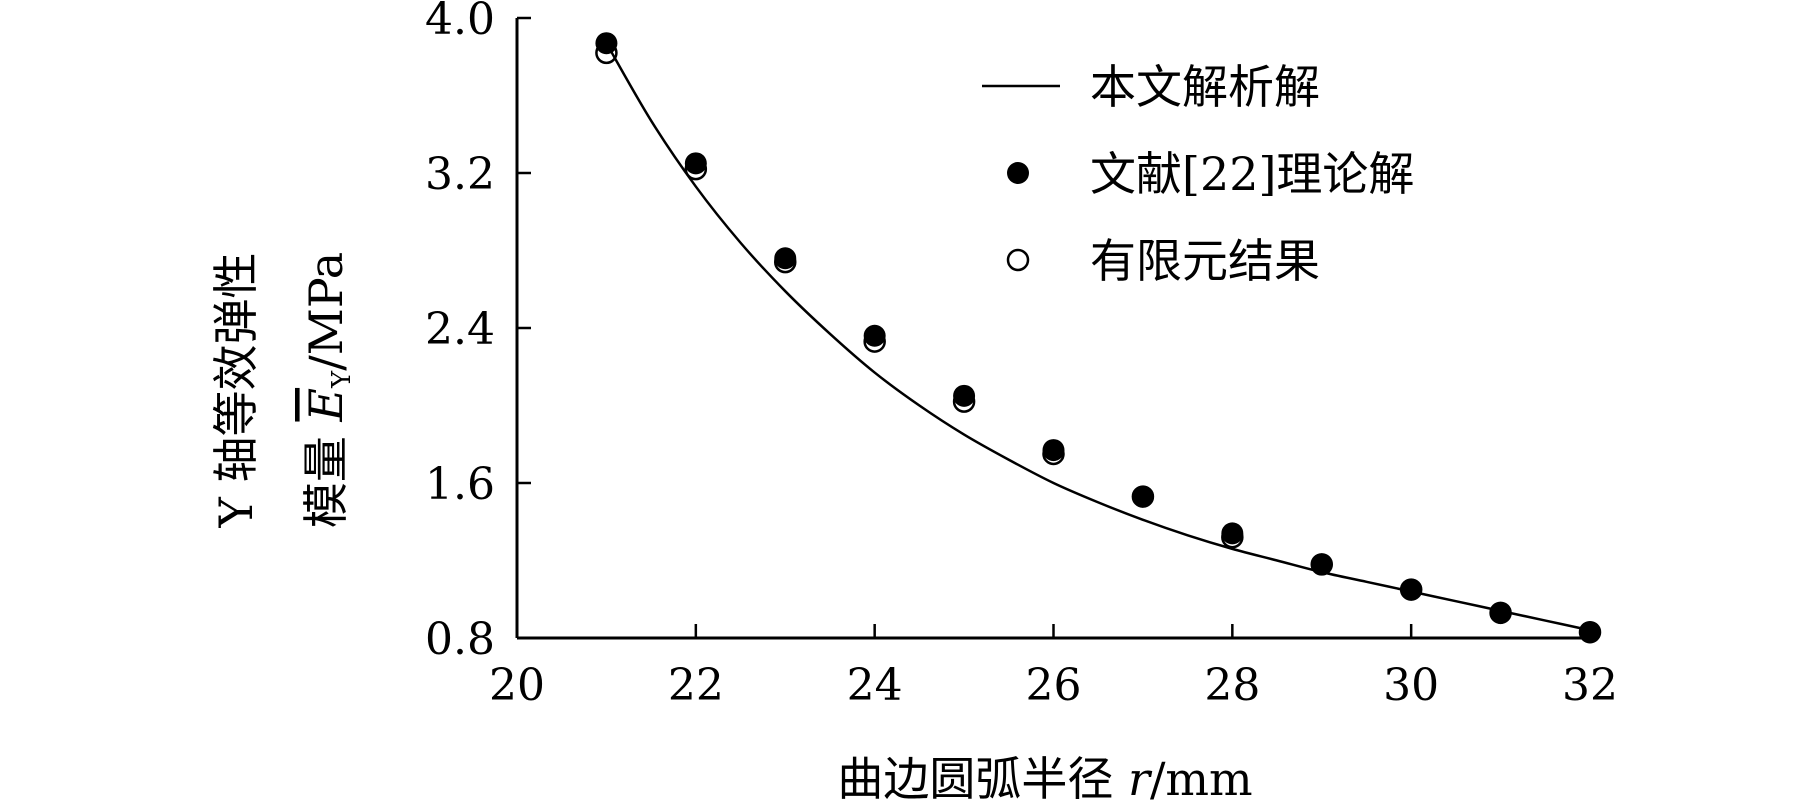 Image resolution: width=1819 pixels, height=810 pixels. What do you see at coordinates (875, 685) in the screenshot?
I see `x-tick-label: 24` at bounding box center [875, 685].